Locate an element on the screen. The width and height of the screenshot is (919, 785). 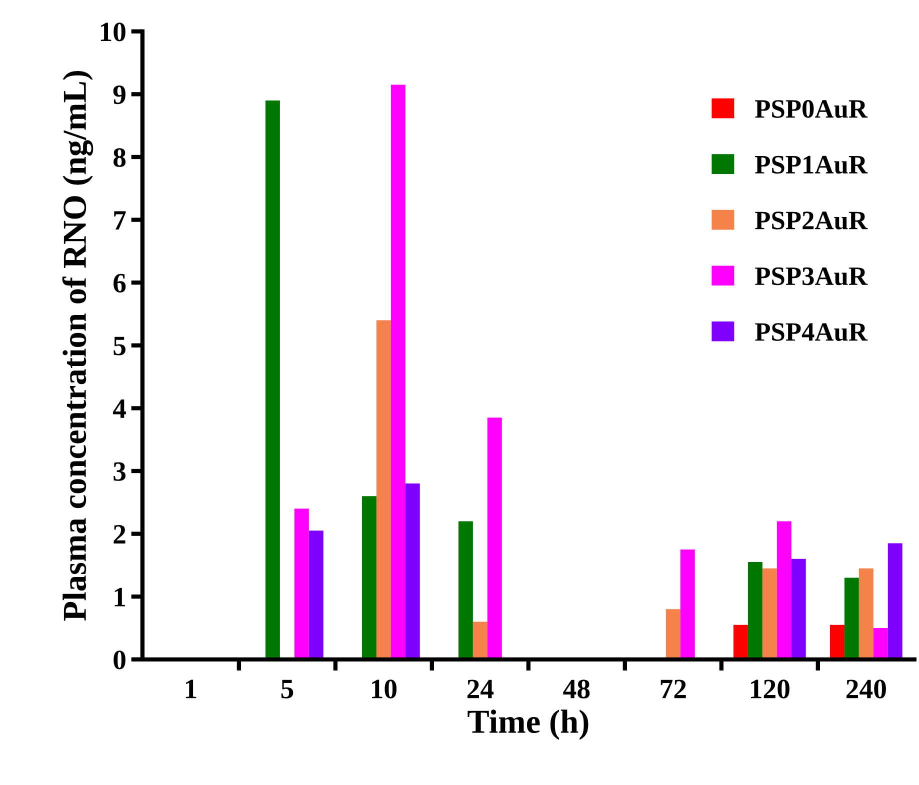
x-tick-label: 24 is located at coordinates (480, 689).